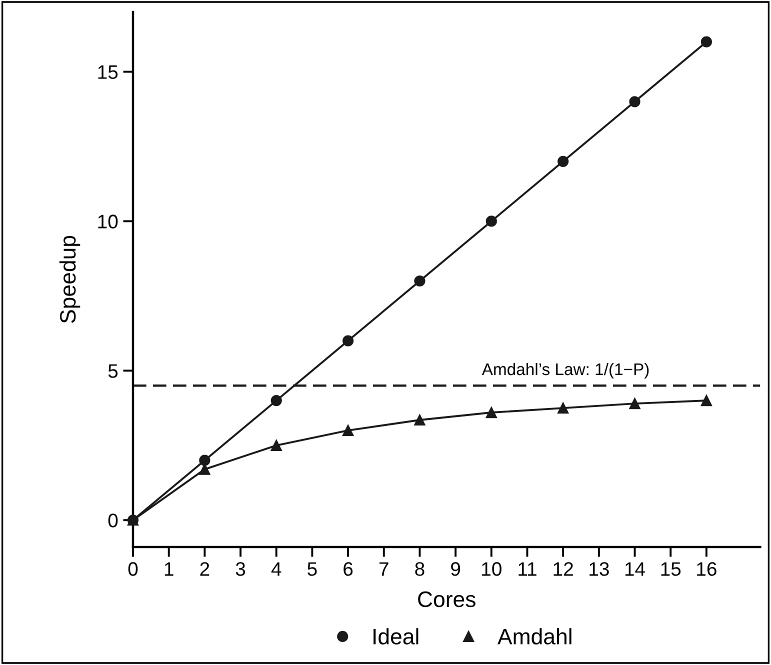  What do you see at coordinates (241, 569) in the screenshot?
I see `x-tick-label: 3` at bounding box center [241, 569].